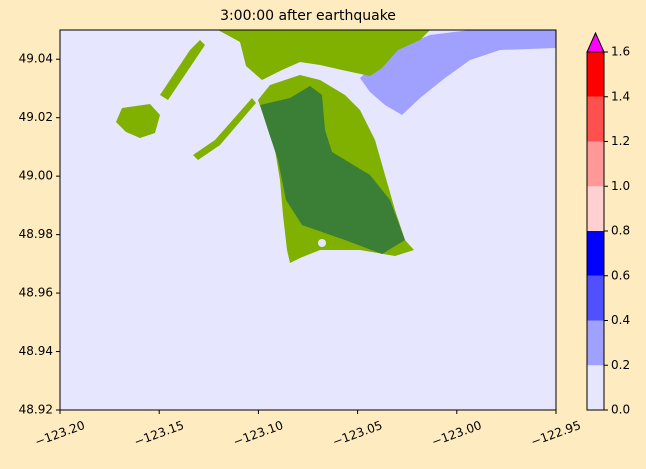 The width and height of the screenshot is (646, 469). Describe the element at coordinates (224, 129) in the screenshot. I see `shore-strip` at that location.